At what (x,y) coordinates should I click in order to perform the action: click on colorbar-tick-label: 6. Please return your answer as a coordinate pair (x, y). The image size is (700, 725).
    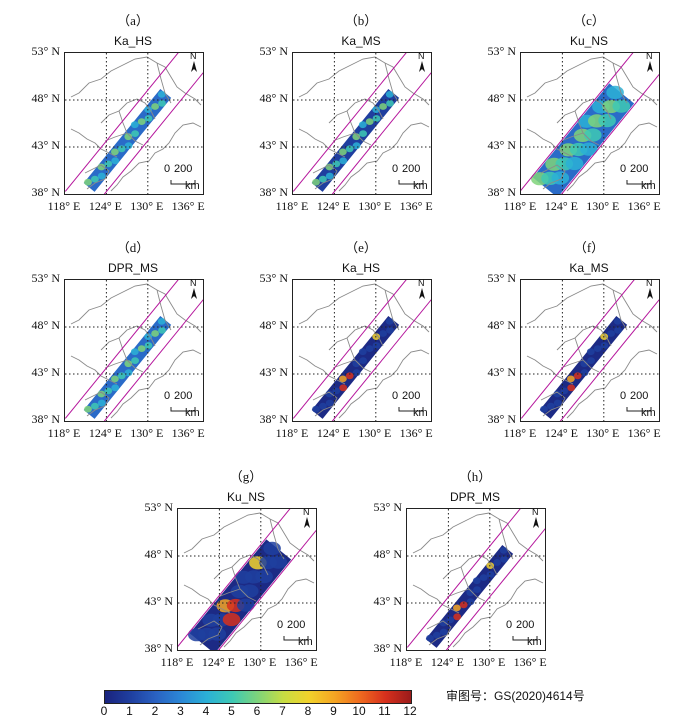
    Looking at the image, I should click on (257, 711).